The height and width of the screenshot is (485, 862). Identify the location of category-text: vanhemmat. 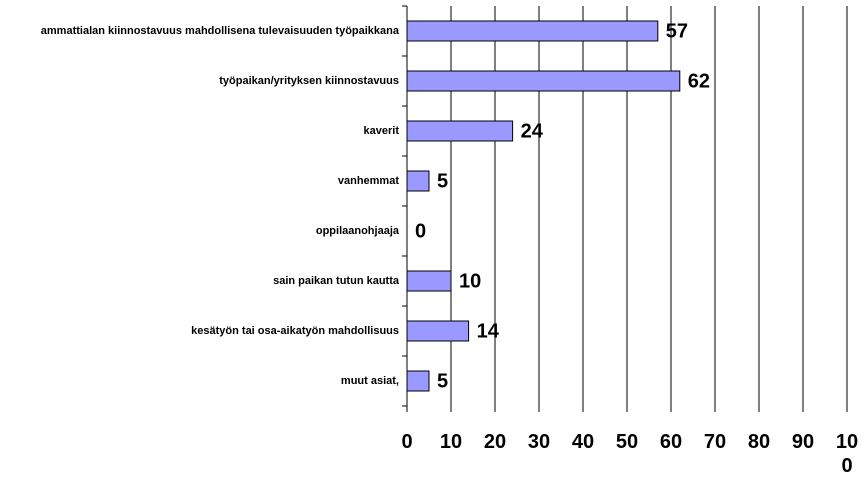
(368, 181).